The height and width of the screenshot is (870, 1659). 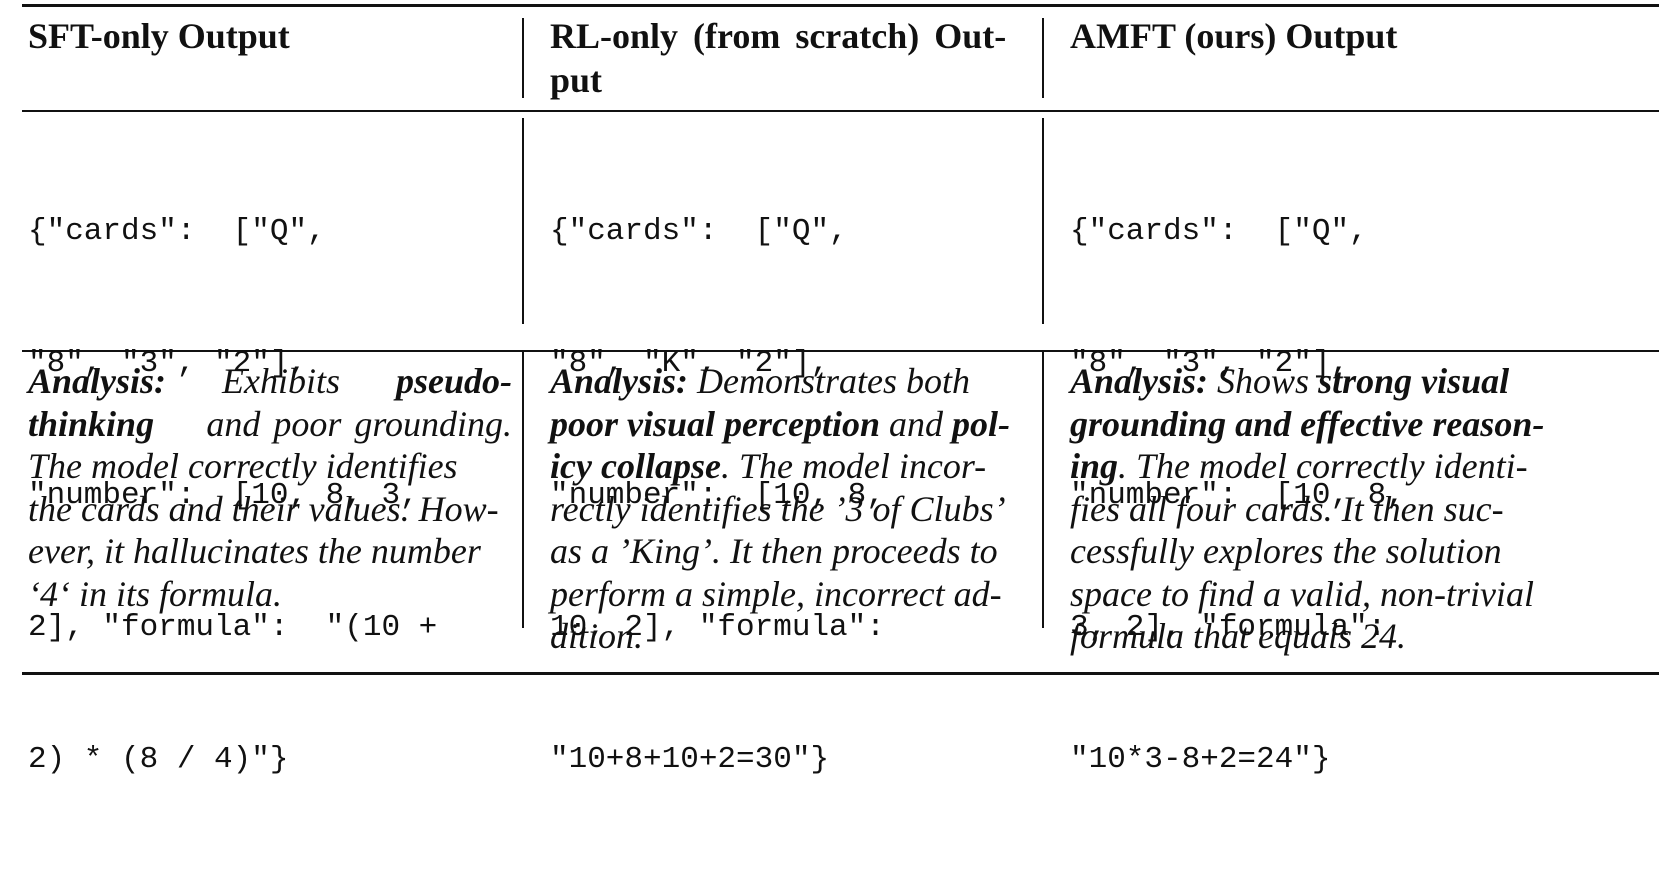 What do you see at coordinates (576, 80) in the screenshot?
I see `header-rl-only-text-2: put` at bounding box center [576, 80].